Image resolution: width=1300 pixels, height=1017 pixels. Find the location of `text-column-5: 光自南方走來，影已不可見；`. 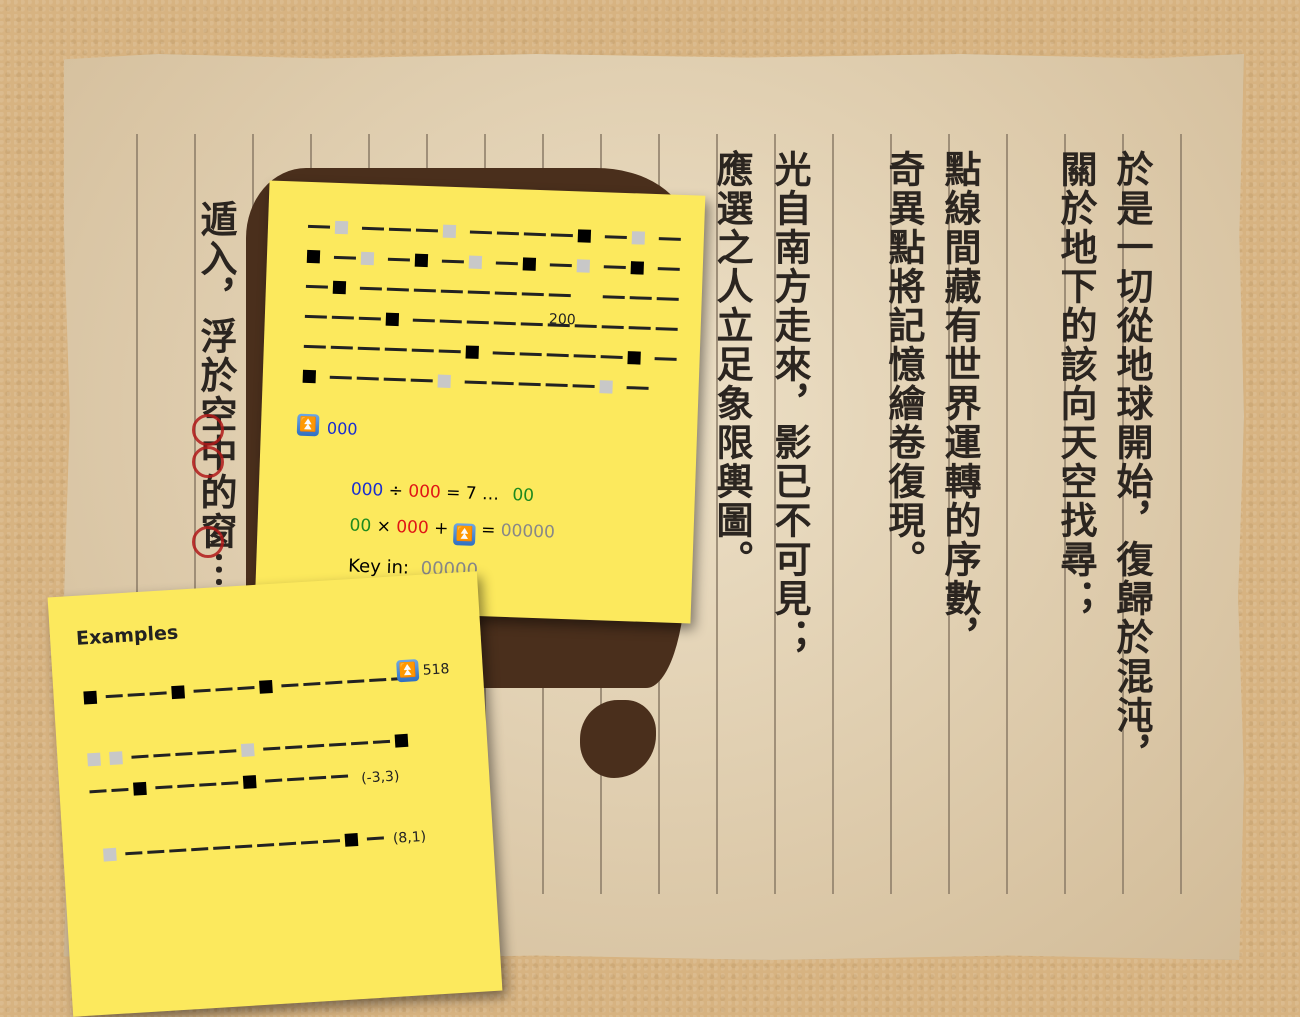

text-column-5: 光自南方走來，影已不可見； is located at coordinates (790, 403).